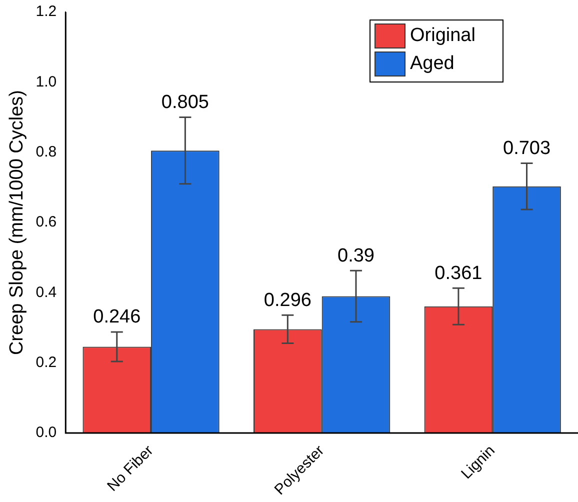 The width and height of the screenshot is (578, 502). Describe the element at coordinates (17, 223) in the screenshot. I see `y-axis-title: Creep Slope (mm/1000 Cycles)` at that location.